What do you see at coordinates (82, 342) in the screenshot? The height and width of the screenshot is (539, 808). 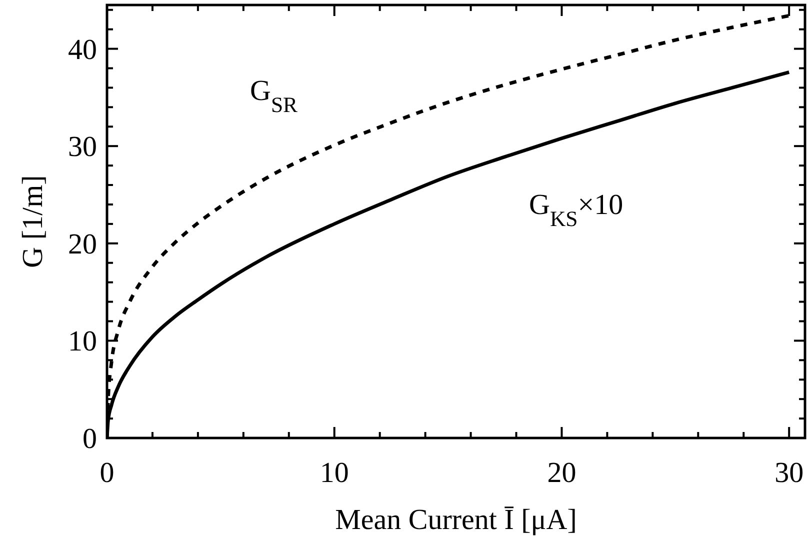 I see `y-tick-label: 10` at bounding box center [82, 342].